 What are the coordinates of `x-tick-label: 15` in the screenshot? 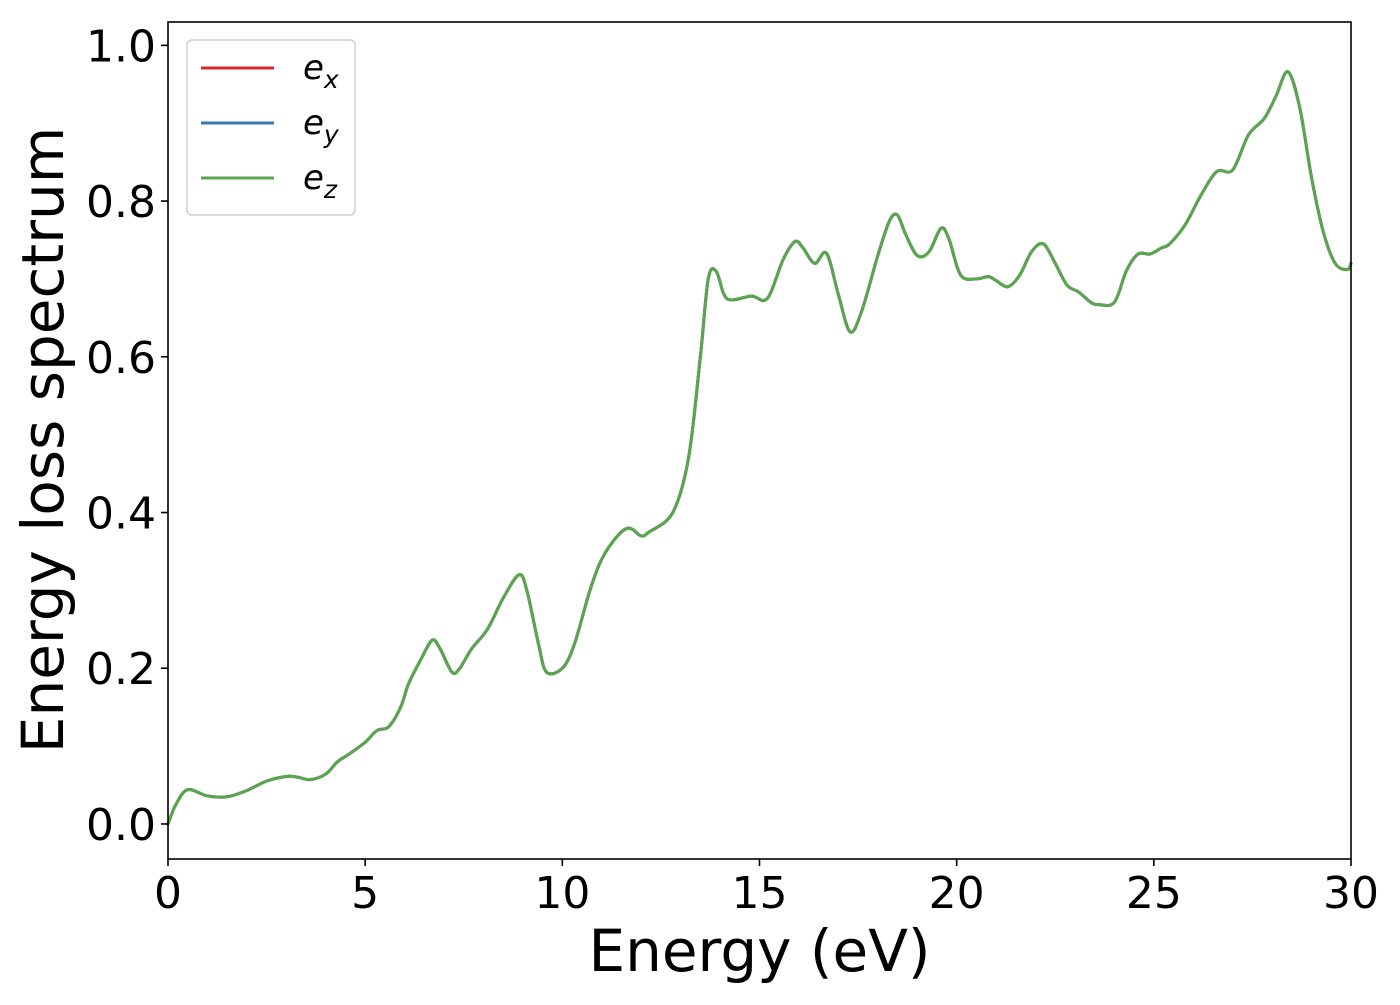 It's located at (760, 893).